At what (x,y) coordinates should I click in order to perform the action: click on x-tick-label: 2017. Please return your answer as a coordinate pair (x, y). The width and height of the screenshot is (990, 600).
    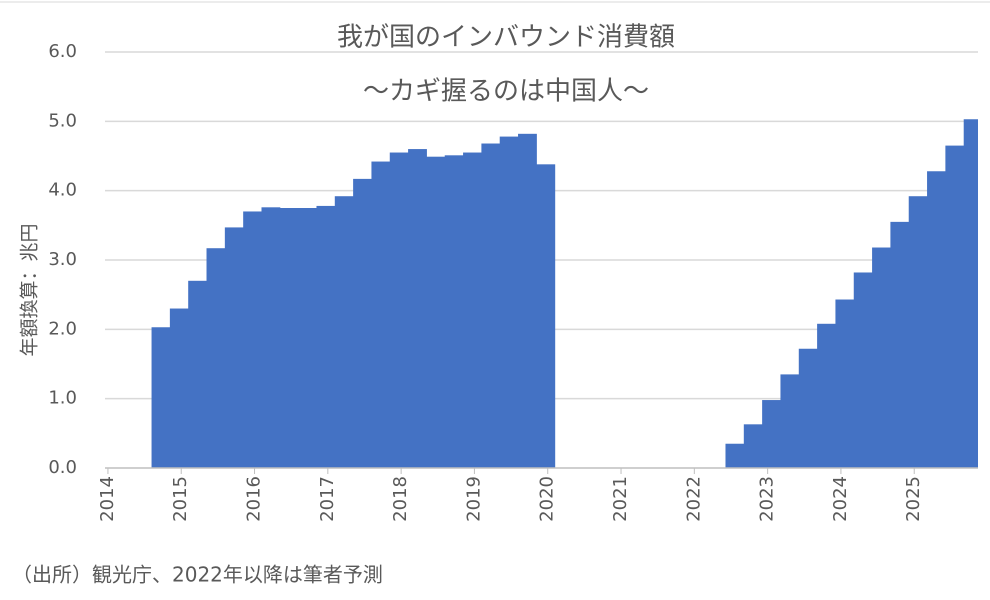
    Looking at the image, I should click on (327, 499).